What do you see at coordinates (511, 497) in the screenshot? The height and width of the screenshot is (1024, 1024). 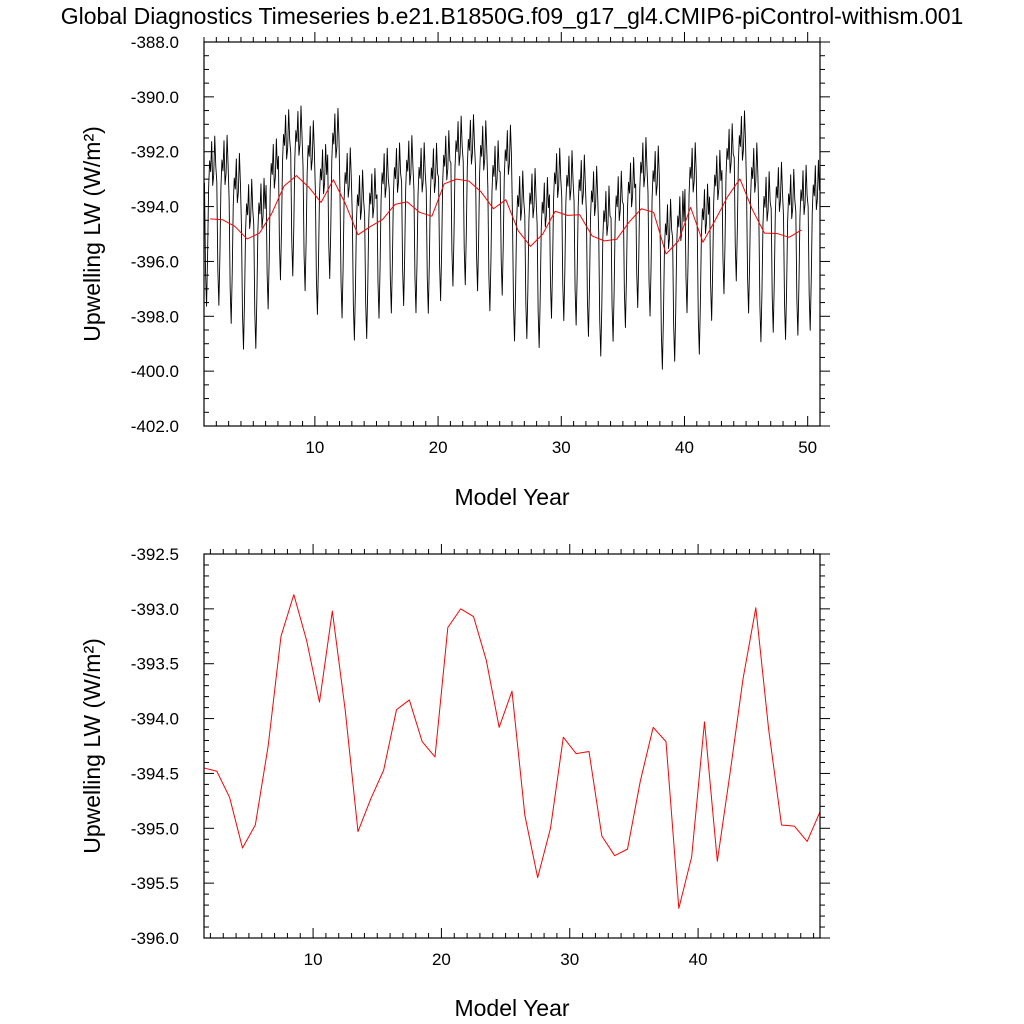 I see `top-x-axis-label: Model Year` at bounding box center [511, 497].